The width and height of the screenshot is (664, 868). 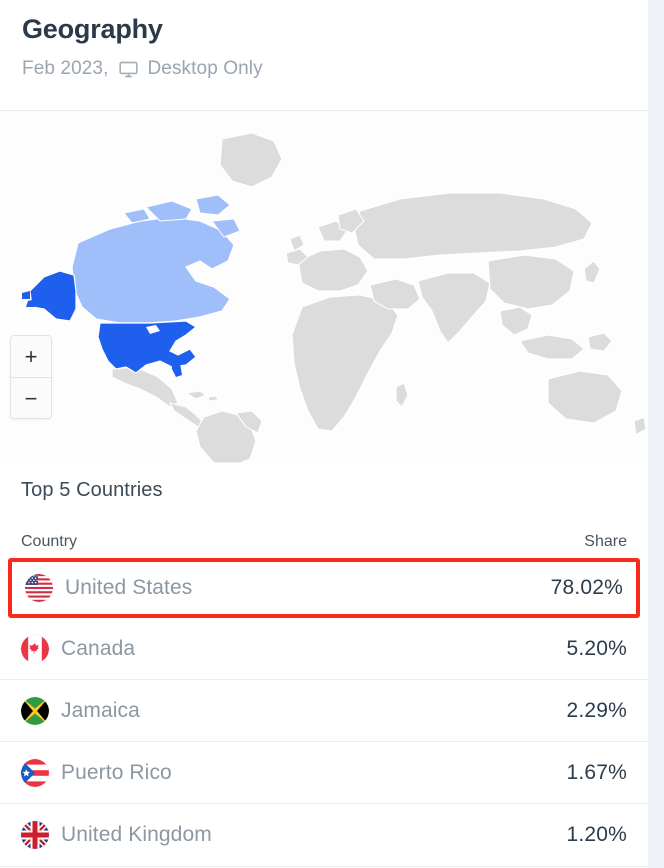 What do you see at coordinates (656, 434) in the screenshot?
I see `page-background-gutter` at bounding box center [656, 434].